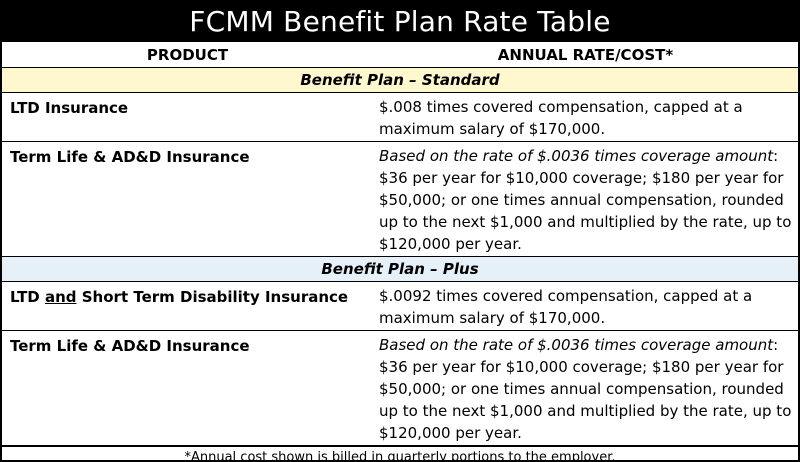 The width and height of the screenshot is (800, 462). What do you see at coordinates (585, 55) in the screenshot?
I see `column-header-rate: ANNUAL RATE/COST*` at bounding box center [585, 55].